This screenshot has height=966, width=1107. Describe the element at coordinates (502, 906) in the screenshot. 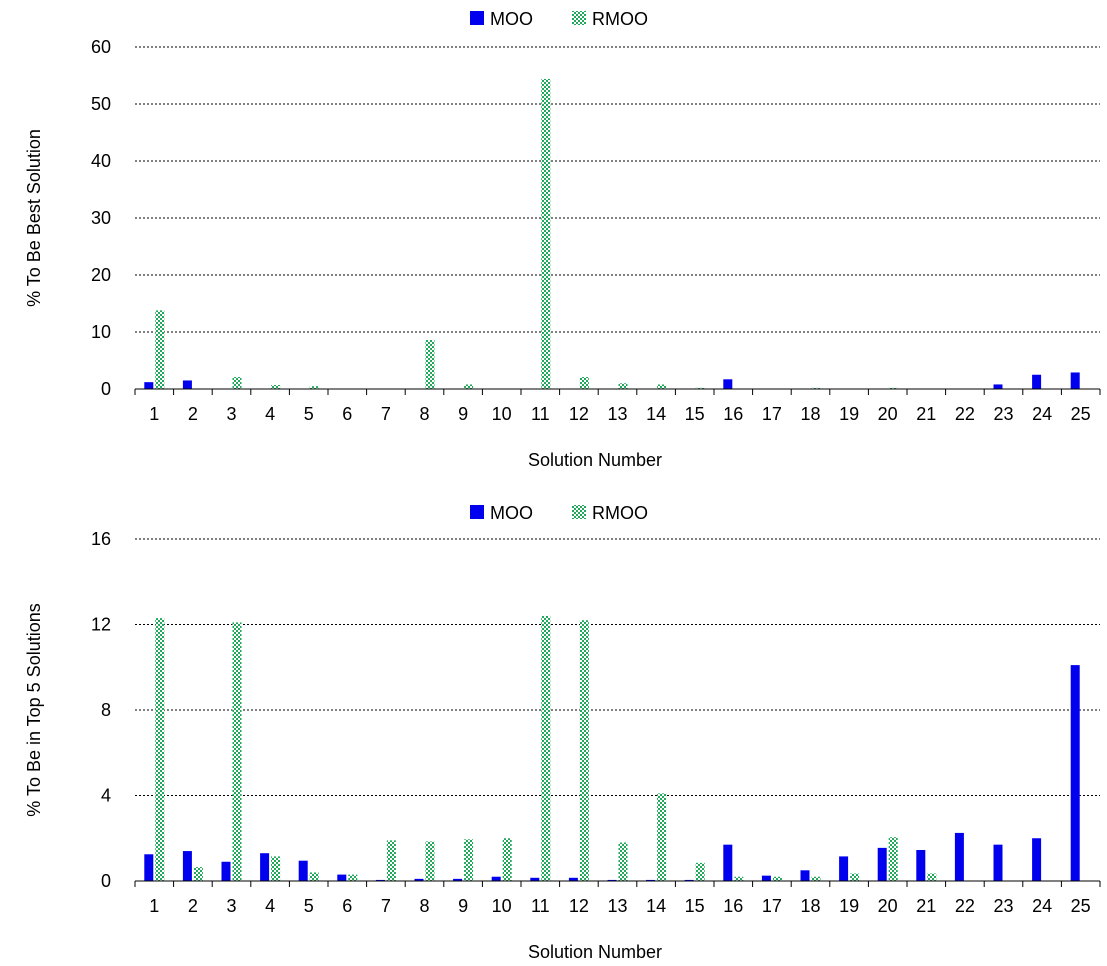

I see `x-tick-label: 10` at that location.